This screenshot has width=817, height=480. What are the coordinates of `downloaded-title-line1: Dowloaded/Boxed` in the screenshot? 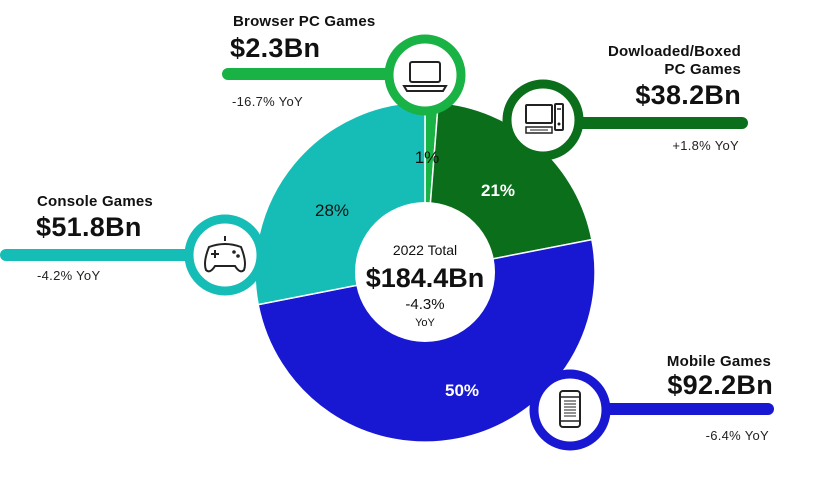 It's located at (674, 51).